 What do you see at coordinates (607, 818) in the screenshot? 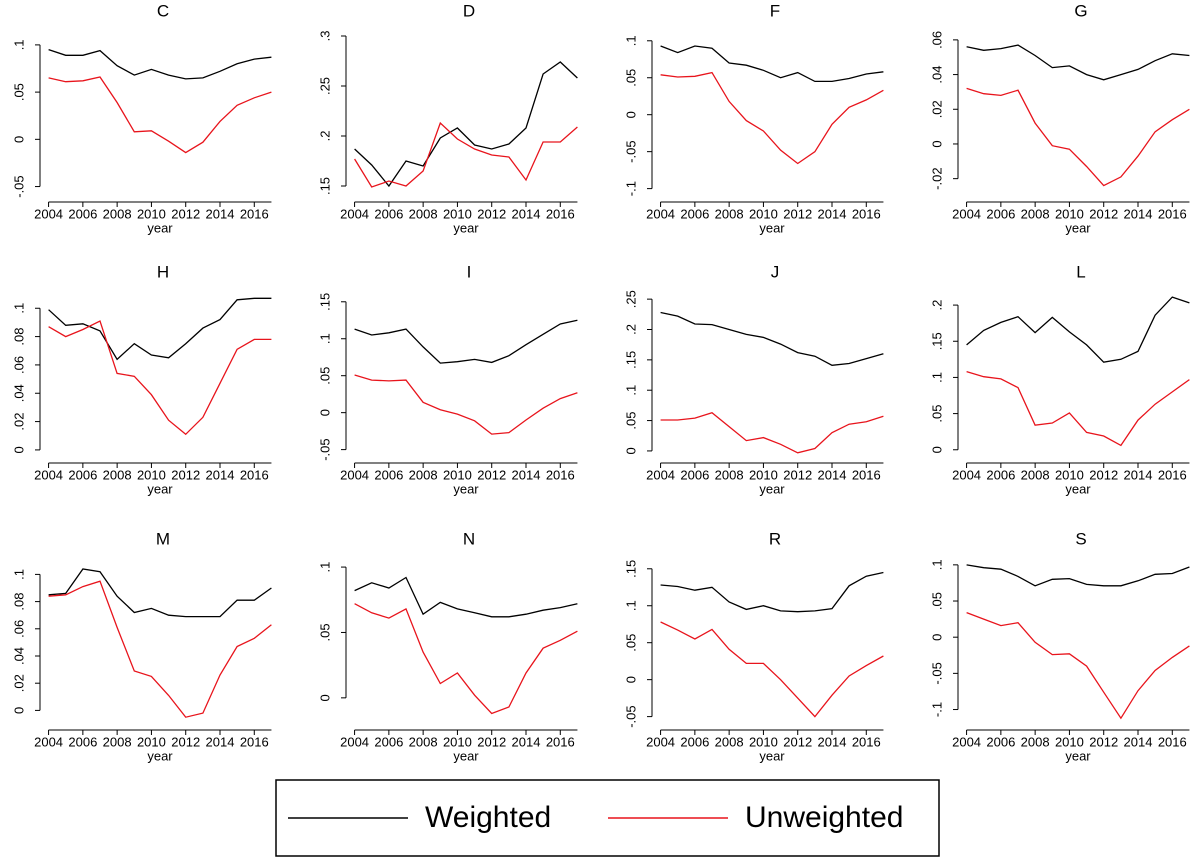
I see `legend-box` at bounding box center [607, 818].